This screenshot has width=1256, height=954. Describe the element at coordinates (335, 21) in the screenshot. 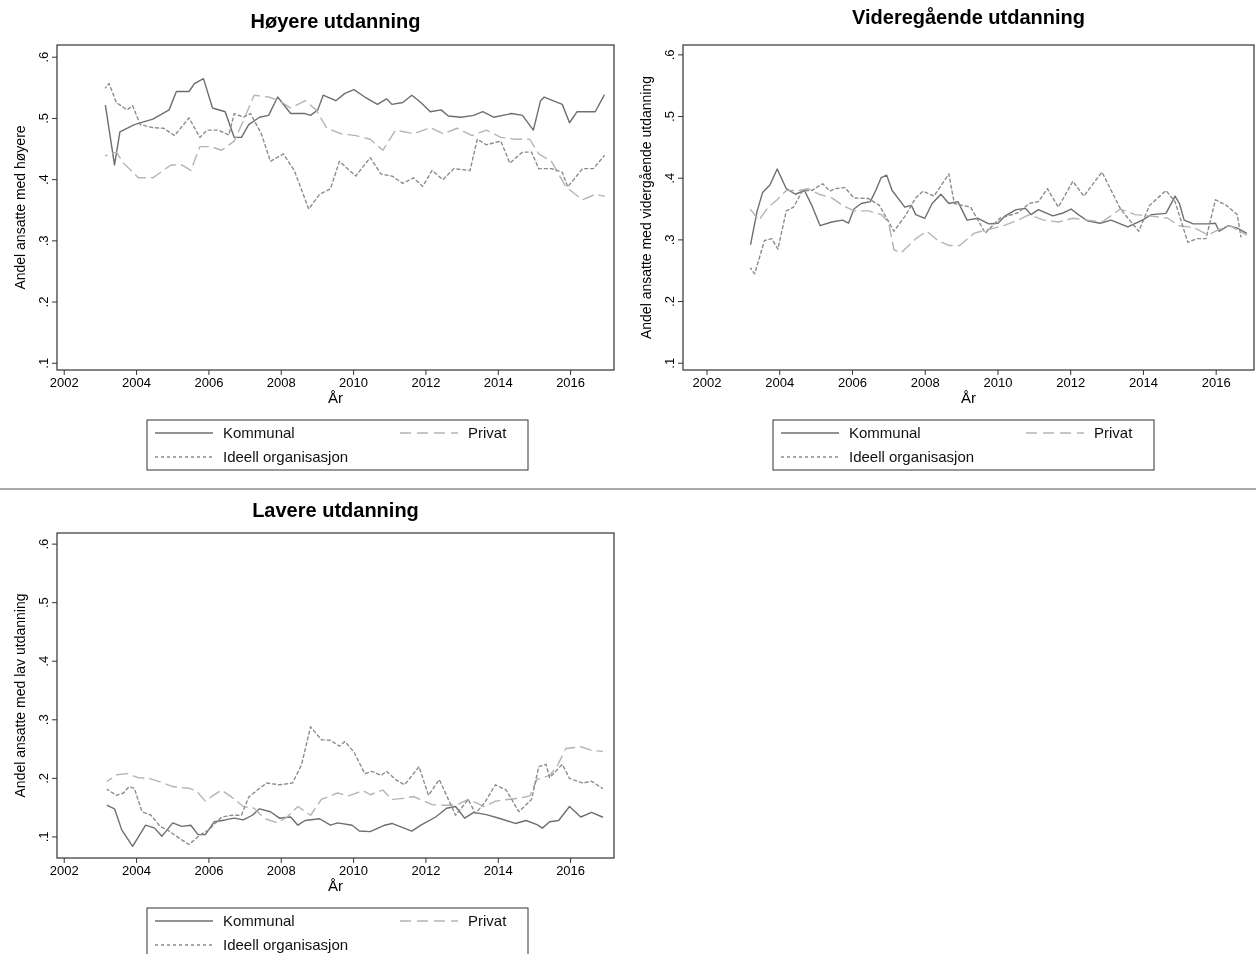

I see `chart-title: Høyere utdanning` at that location.